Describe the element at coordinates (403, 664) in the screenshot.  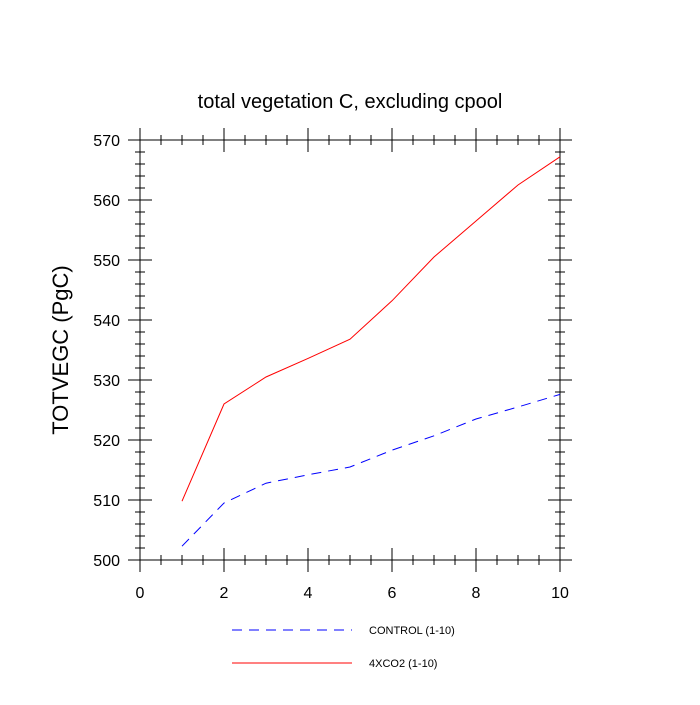
I see `legend-label-2: 4XCO2 (1-10)` at that location.